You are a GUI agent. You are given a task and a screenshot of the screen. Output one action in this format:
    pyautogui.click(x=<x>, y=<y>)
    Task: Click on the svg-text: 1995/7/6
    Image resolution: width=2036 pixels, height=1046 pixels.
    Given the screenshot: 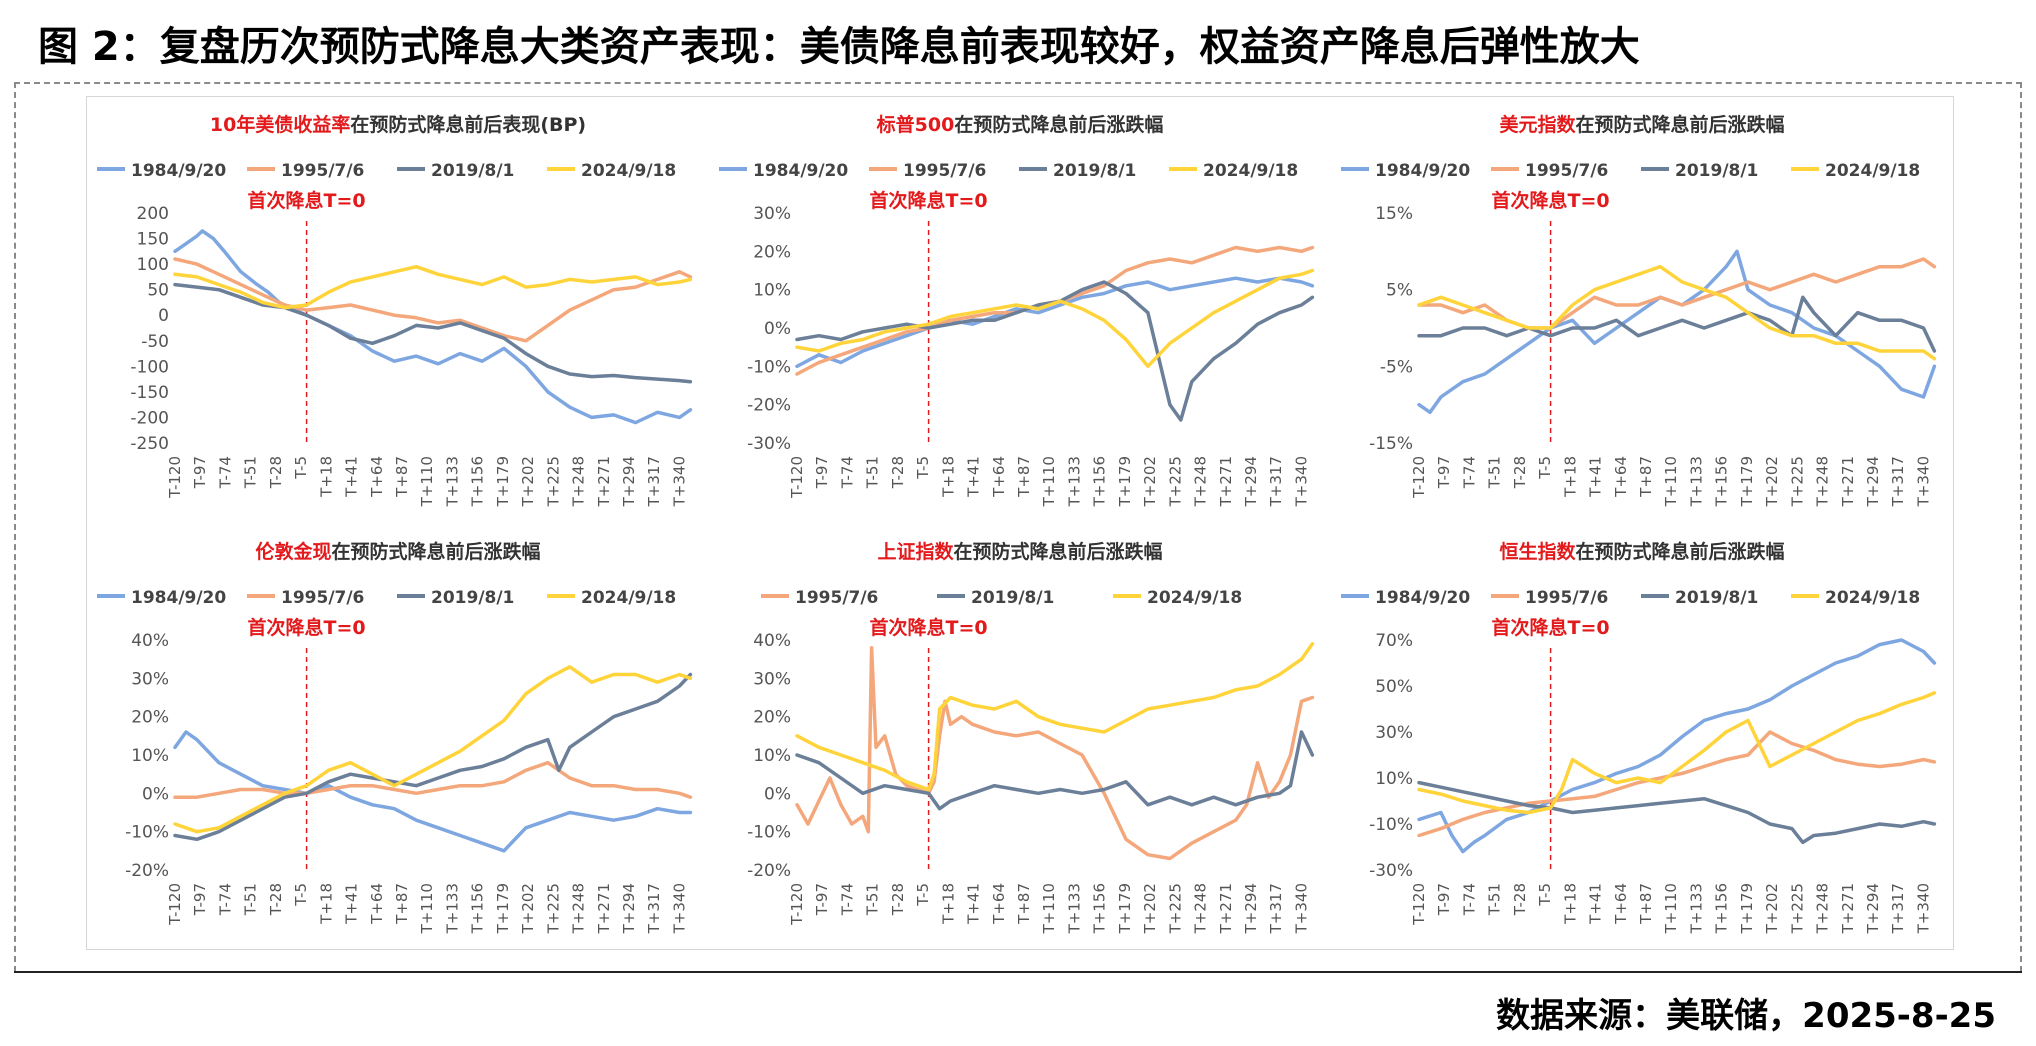 What is the action you would take?
    pyautogui.click(x=944, y=171)
    